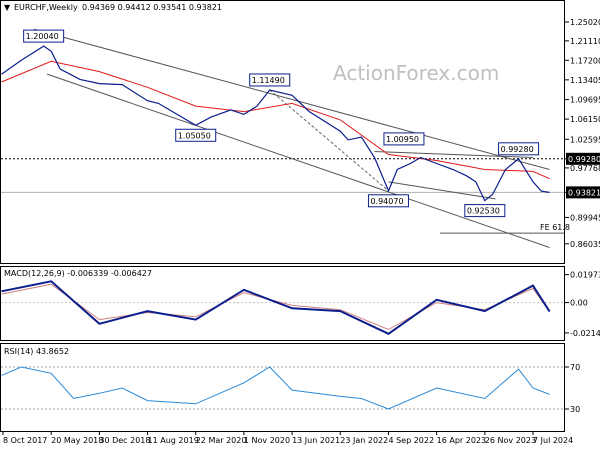 The image size is (600, 450). Describe the element at coordinates (585, 244) in the screenshot. I see `price-tick-label: 0.86035` at that location.